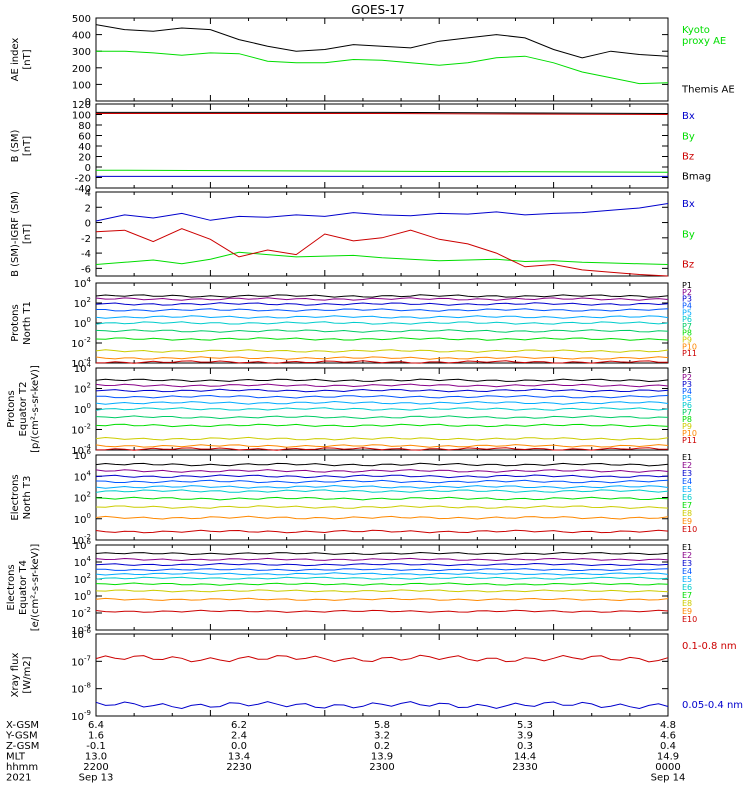 This screenshot has width=750, height=800. Describe the element at coordinates (382, 409) in the screenshot. I see `series-pequator-p6` at that location.